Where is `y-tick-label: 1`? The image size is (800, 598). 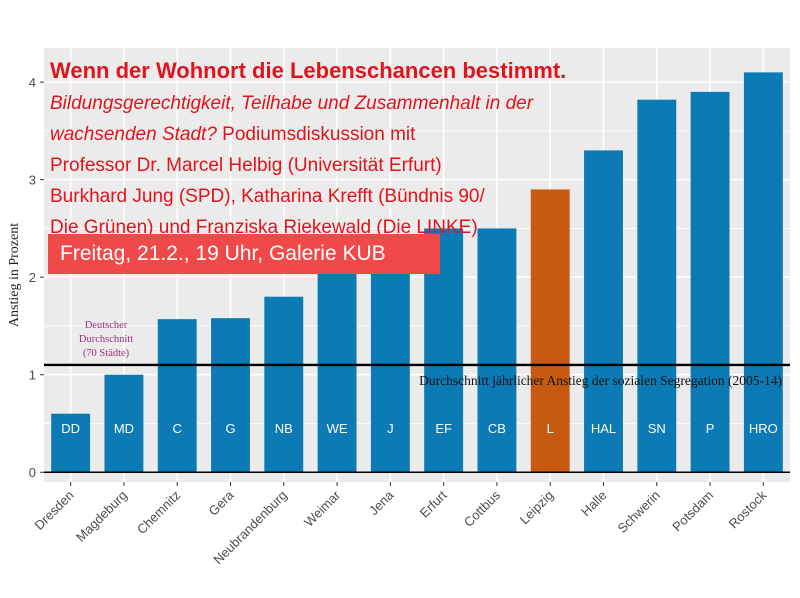
y-tick-label: 1 is located at coordinates (32, 375).